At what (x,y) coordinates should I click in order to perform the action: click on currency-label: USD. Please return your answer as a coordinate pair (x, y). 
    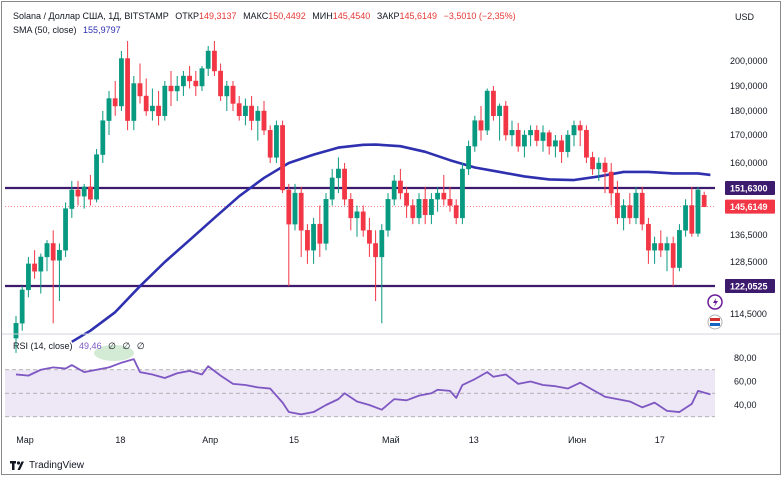
    Looking at the image, I should click on (745, 17).